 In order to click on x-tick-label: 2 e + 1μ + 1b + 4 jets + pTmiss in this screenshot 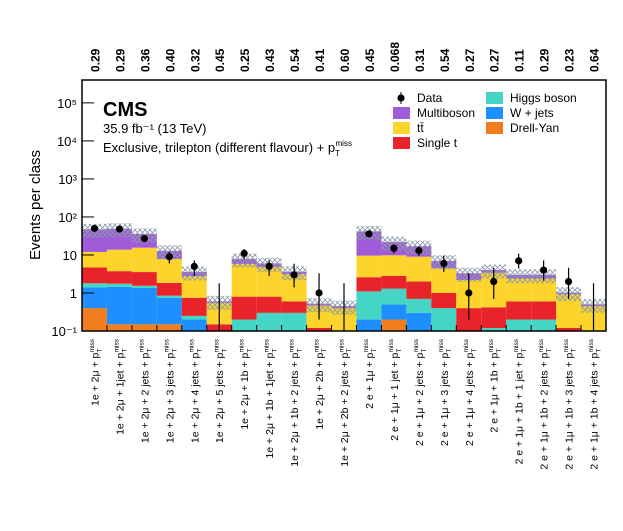, I will do `click(595, 403)`.